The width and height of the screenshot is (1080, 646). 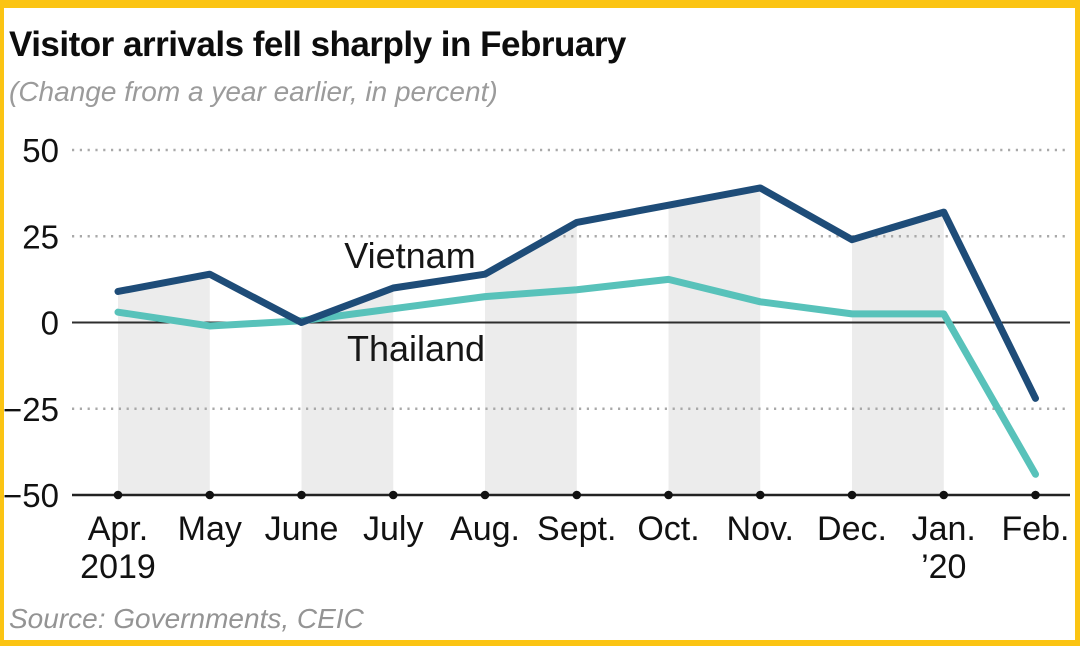 I want to click on chart-source: Source: Governments, CEIC, so click(x=186, y=618).